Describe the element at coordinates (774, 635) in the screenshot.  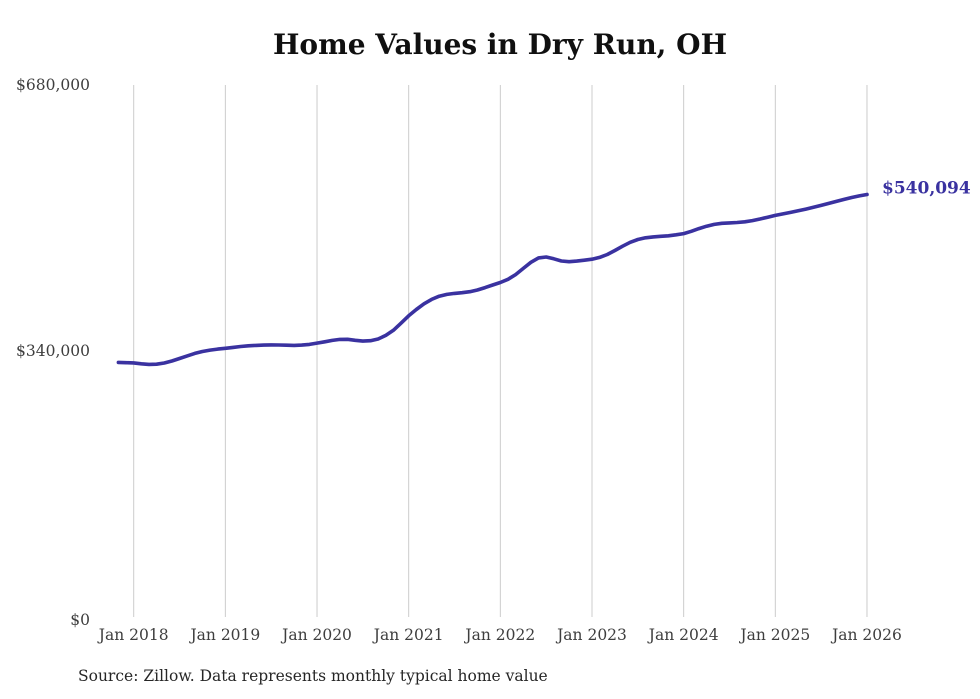
I see `x-tick-label: Jan 2025` at that location.